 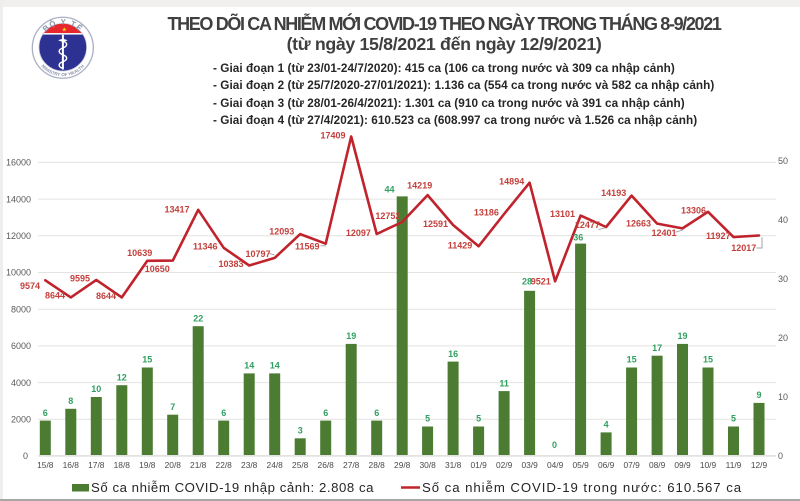 What do you see at coordinates (759, 465) in the screenshot?
I see `svg-text: 12/9` at bounding box center [759, 465].